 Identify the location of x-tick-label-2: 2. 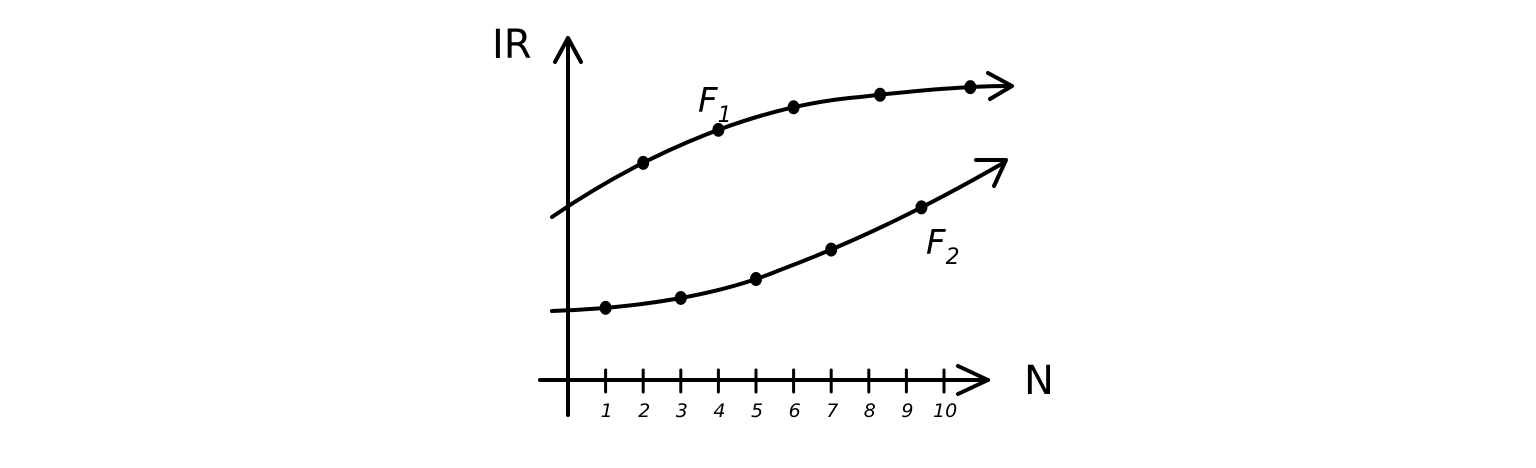
(644, 411).